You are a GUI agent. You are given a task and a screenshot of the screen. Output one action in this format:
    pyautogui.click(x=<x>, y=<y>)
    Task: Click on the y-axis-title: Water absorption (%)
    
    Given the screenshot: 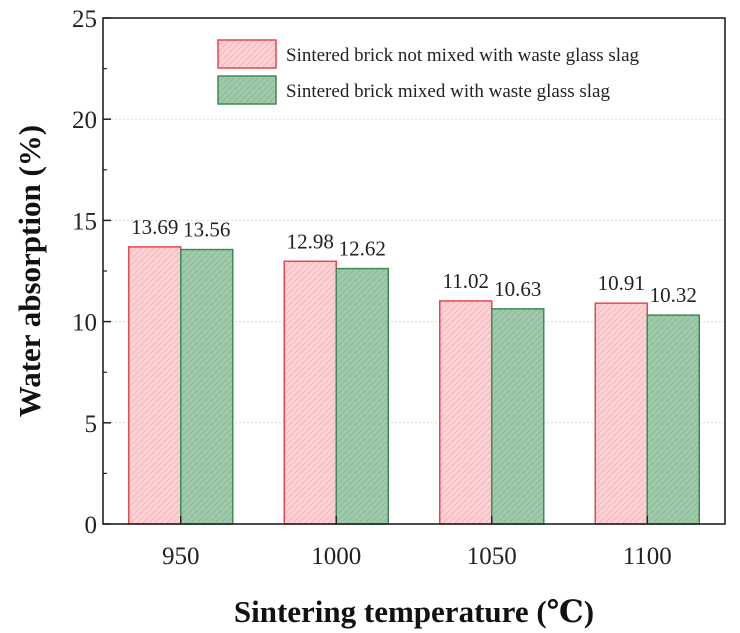 What is the action you would take?
    pyautogui.click(x=29, y=271)
    